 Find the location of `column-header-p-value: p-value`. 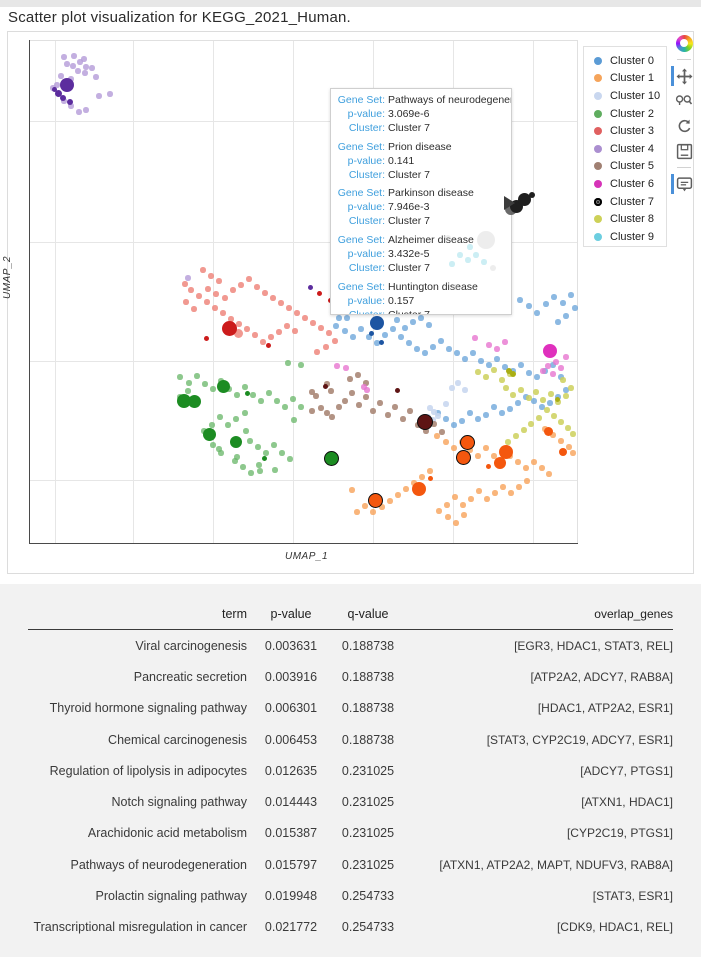

column-header-p-value: p-value is located at coordinates (291, 614).